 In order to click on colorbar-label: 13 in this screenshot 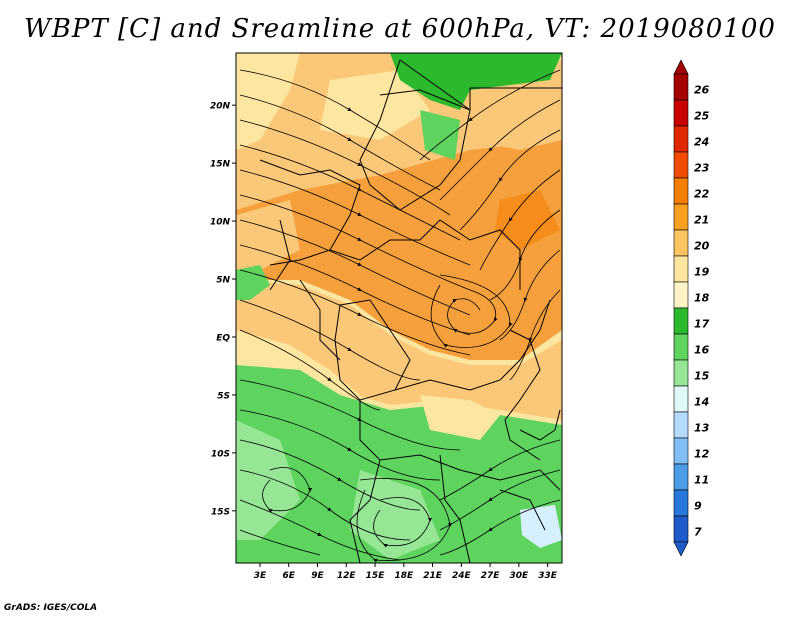, I will do `click(702, 428)`.